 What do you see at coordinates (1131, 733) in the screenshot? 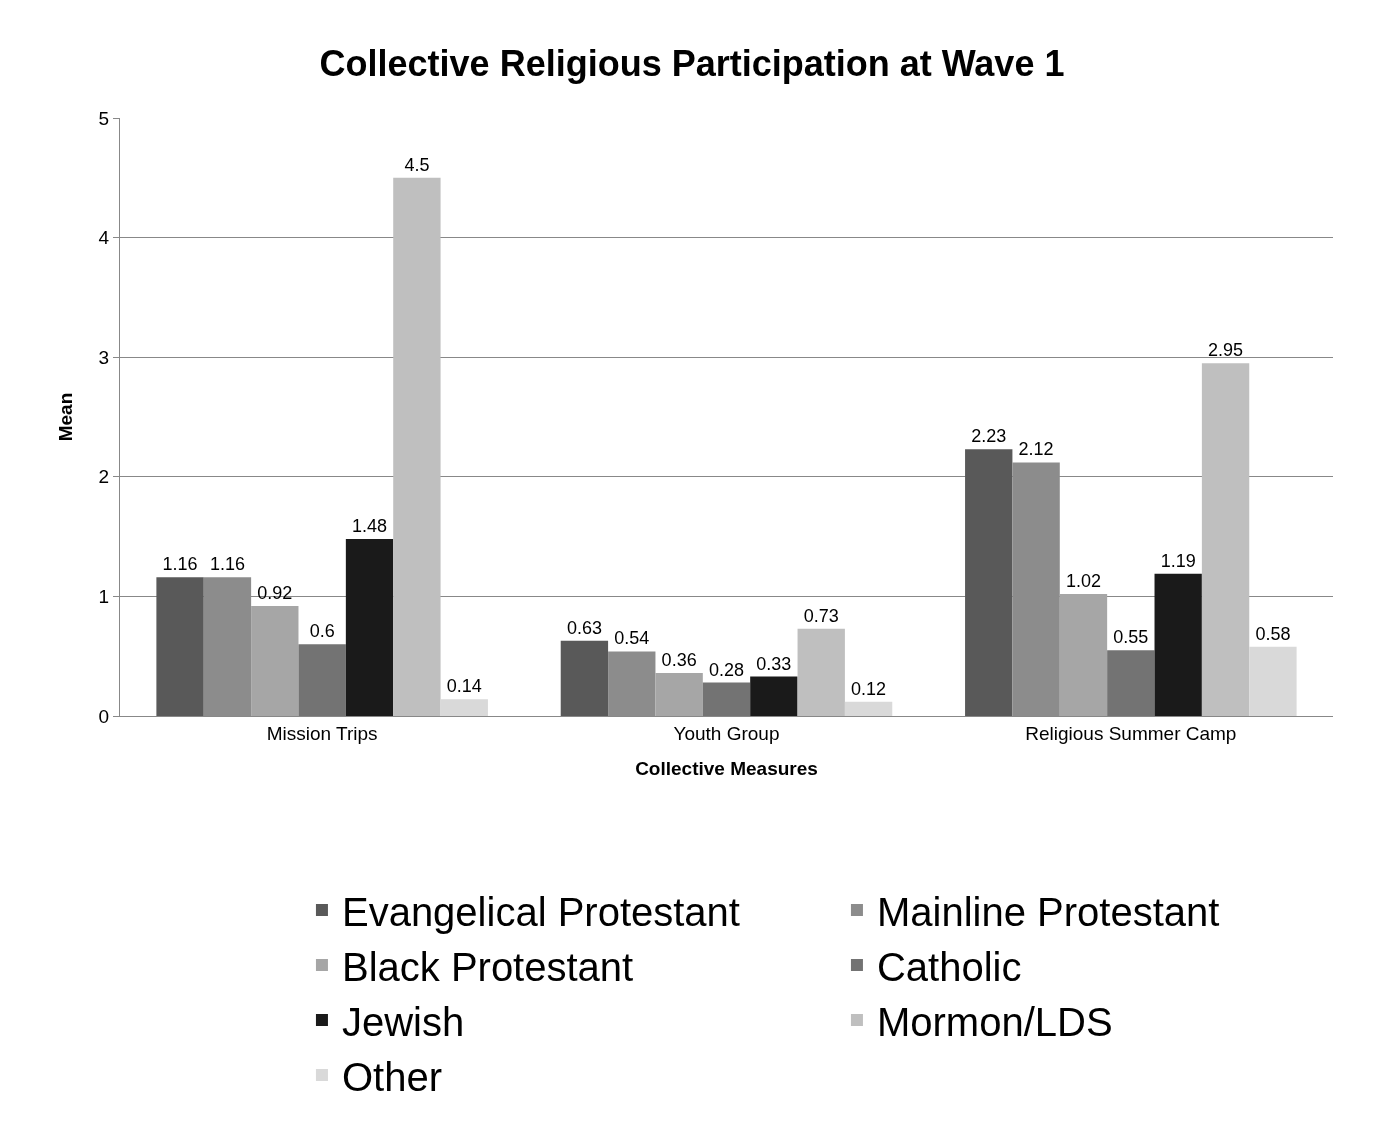
I see `x-tick-label: Religious Summer Camp` at bounding box center [1131, 733].